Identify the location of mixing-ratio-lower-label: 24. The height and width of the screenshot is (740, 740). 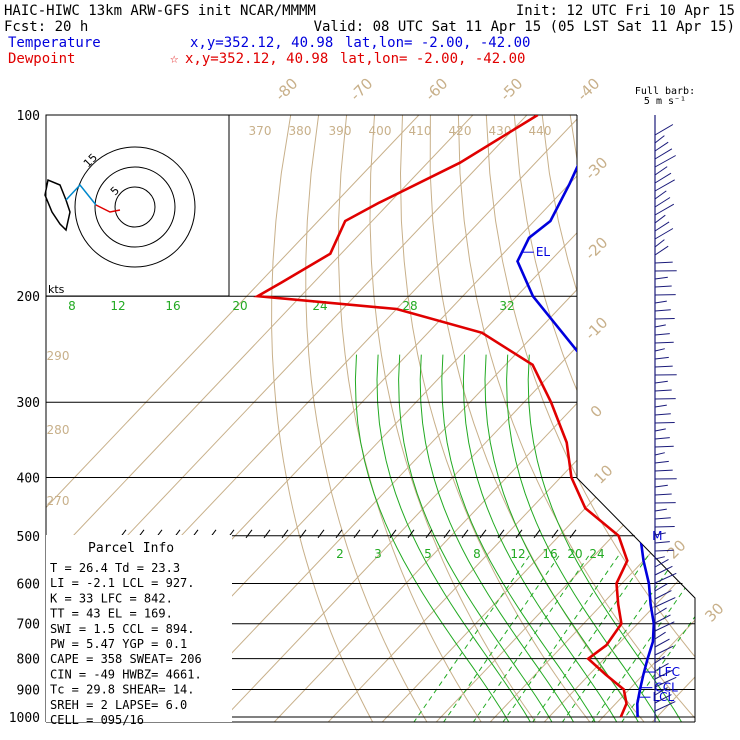
(596, 554).